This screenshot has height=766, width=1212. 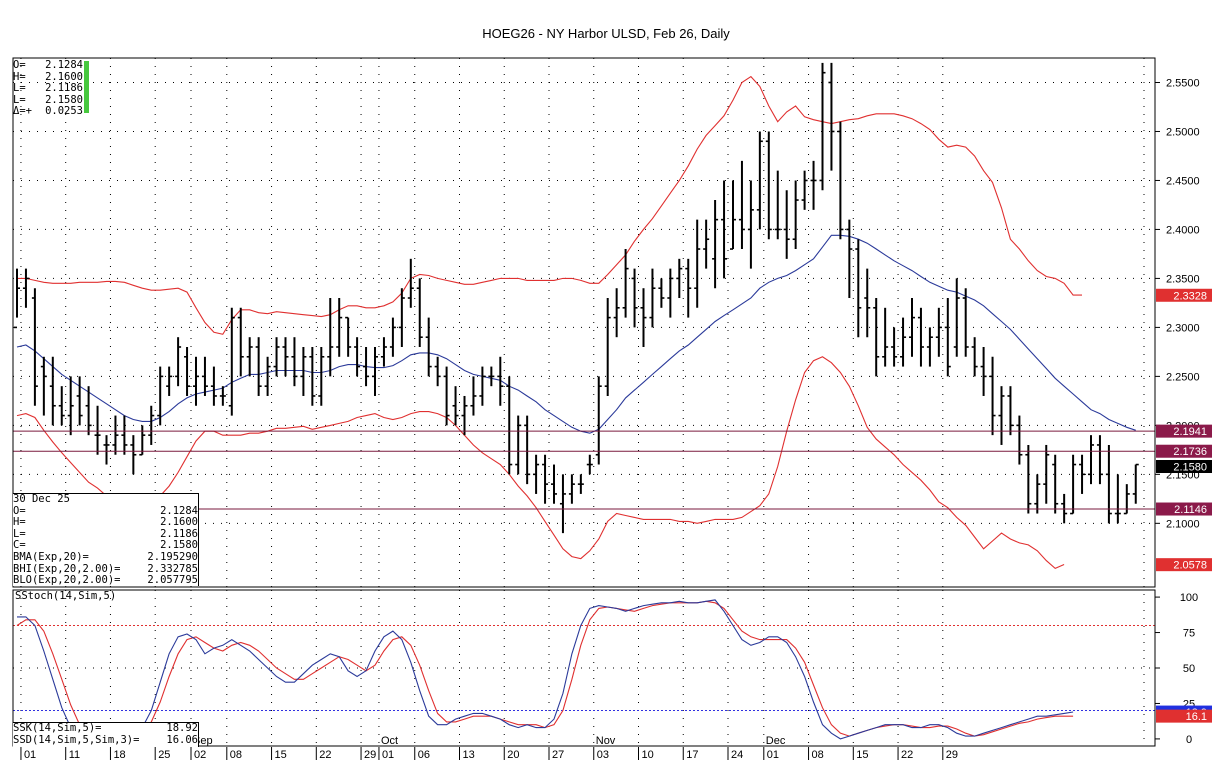 What do you see at coordinates (105, 522) in the screenshot?
I see `data-window-row: H= 2.1600` at bounding box center [105, 522].